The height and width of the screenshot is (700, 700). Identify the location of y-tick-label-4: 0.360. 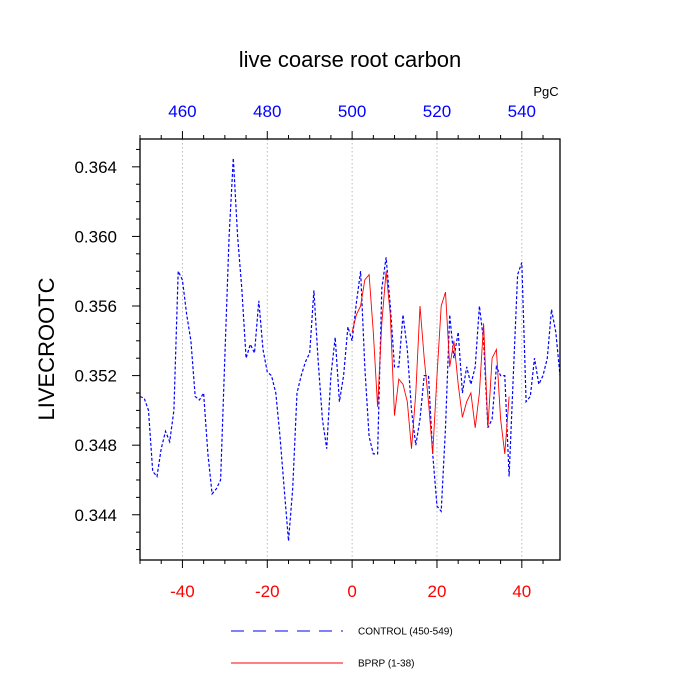
(95, 236).